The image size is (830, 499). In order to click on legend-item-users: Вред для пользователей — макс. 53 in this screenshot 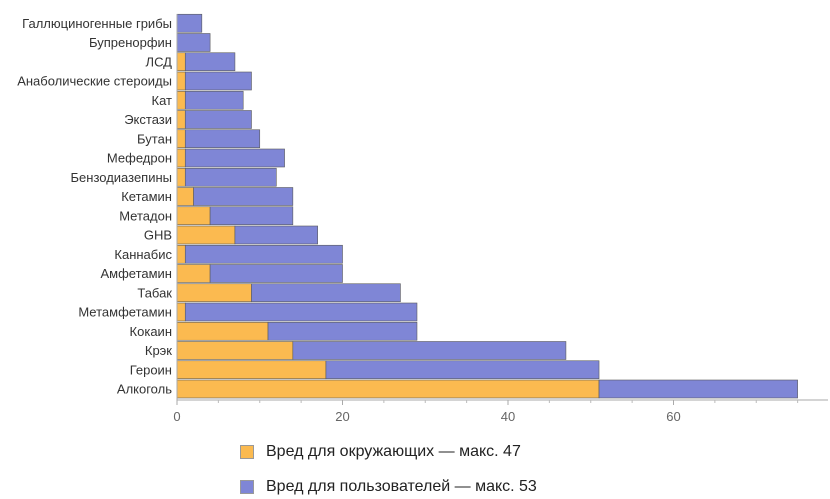, I will do `click(470, 487)`.